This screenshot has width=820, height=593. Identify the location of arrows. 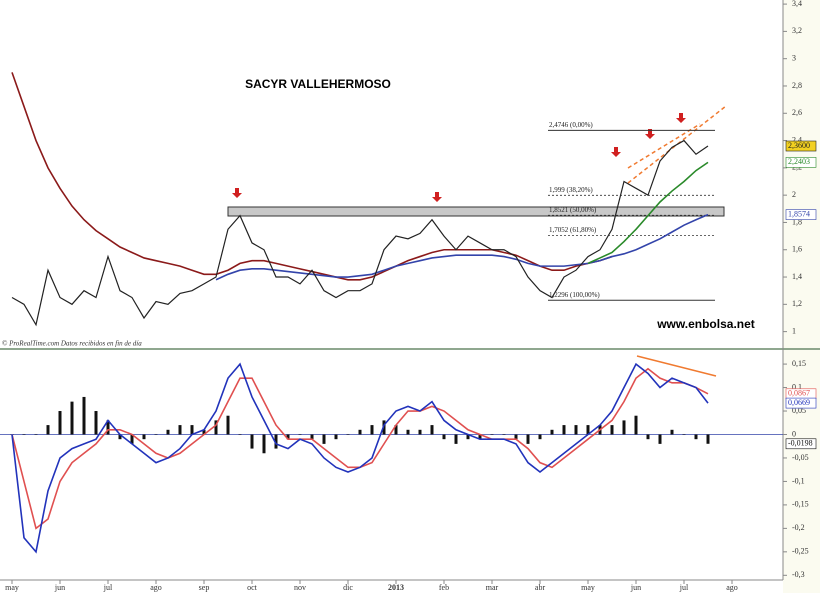
(459, 157).